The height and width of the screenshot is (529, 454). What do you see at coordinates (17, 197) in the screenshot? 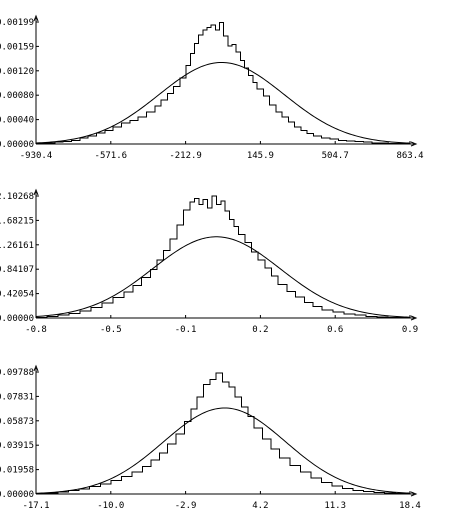
I see `y-tick-label: 2.10268` at bounding box center [17, 197].